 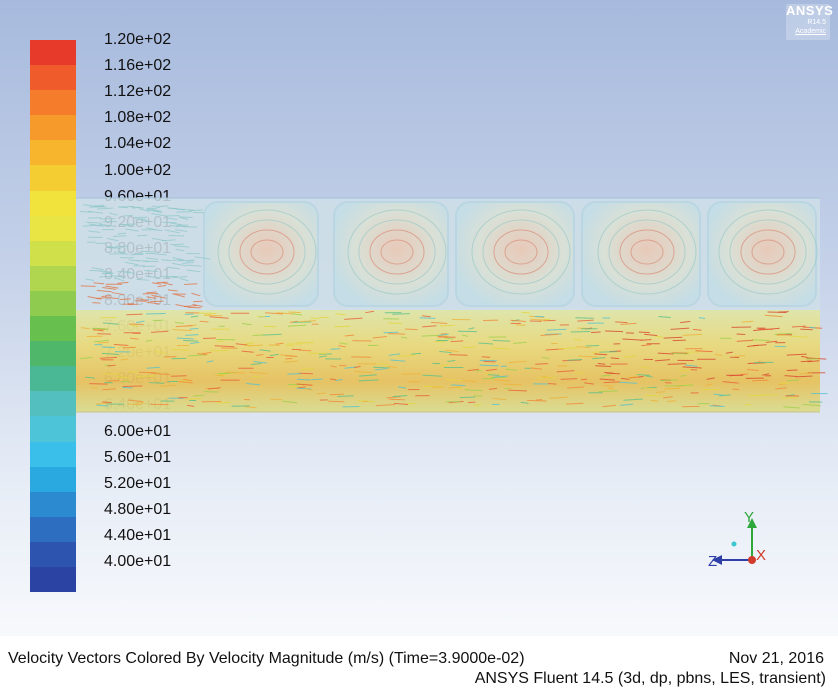 What do you see at coordinates (138, 170) in the screenshot?
I see `legend-label: 1.00e+02` at bounding box center [138, 170].